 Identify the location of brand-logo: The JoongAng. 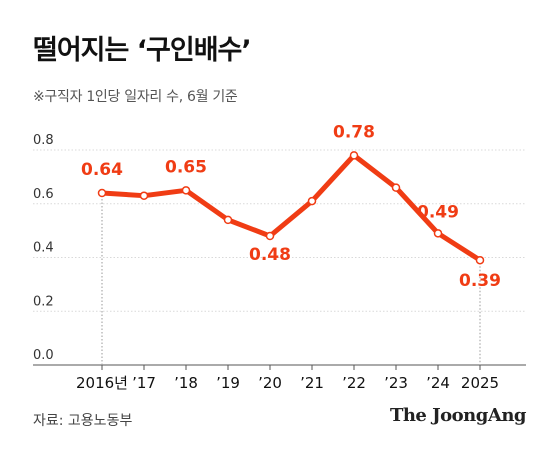
(458, 415).